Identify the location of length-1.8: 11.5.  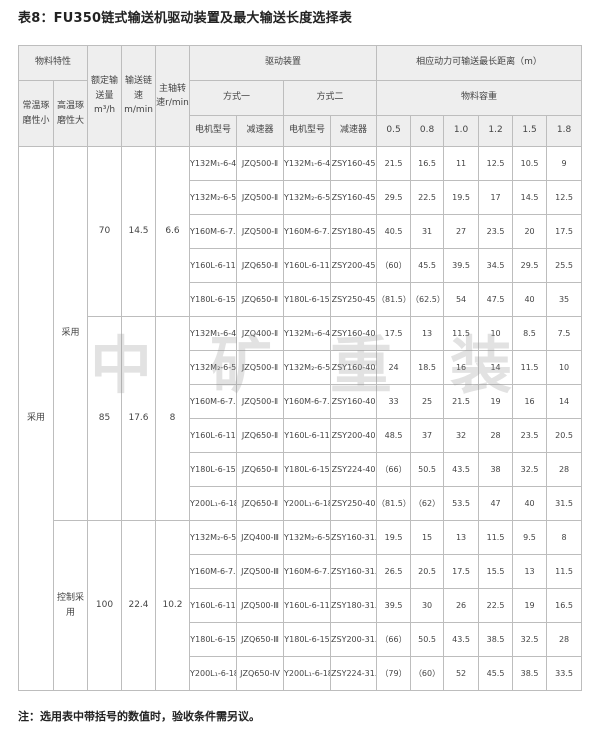
(564, 571).